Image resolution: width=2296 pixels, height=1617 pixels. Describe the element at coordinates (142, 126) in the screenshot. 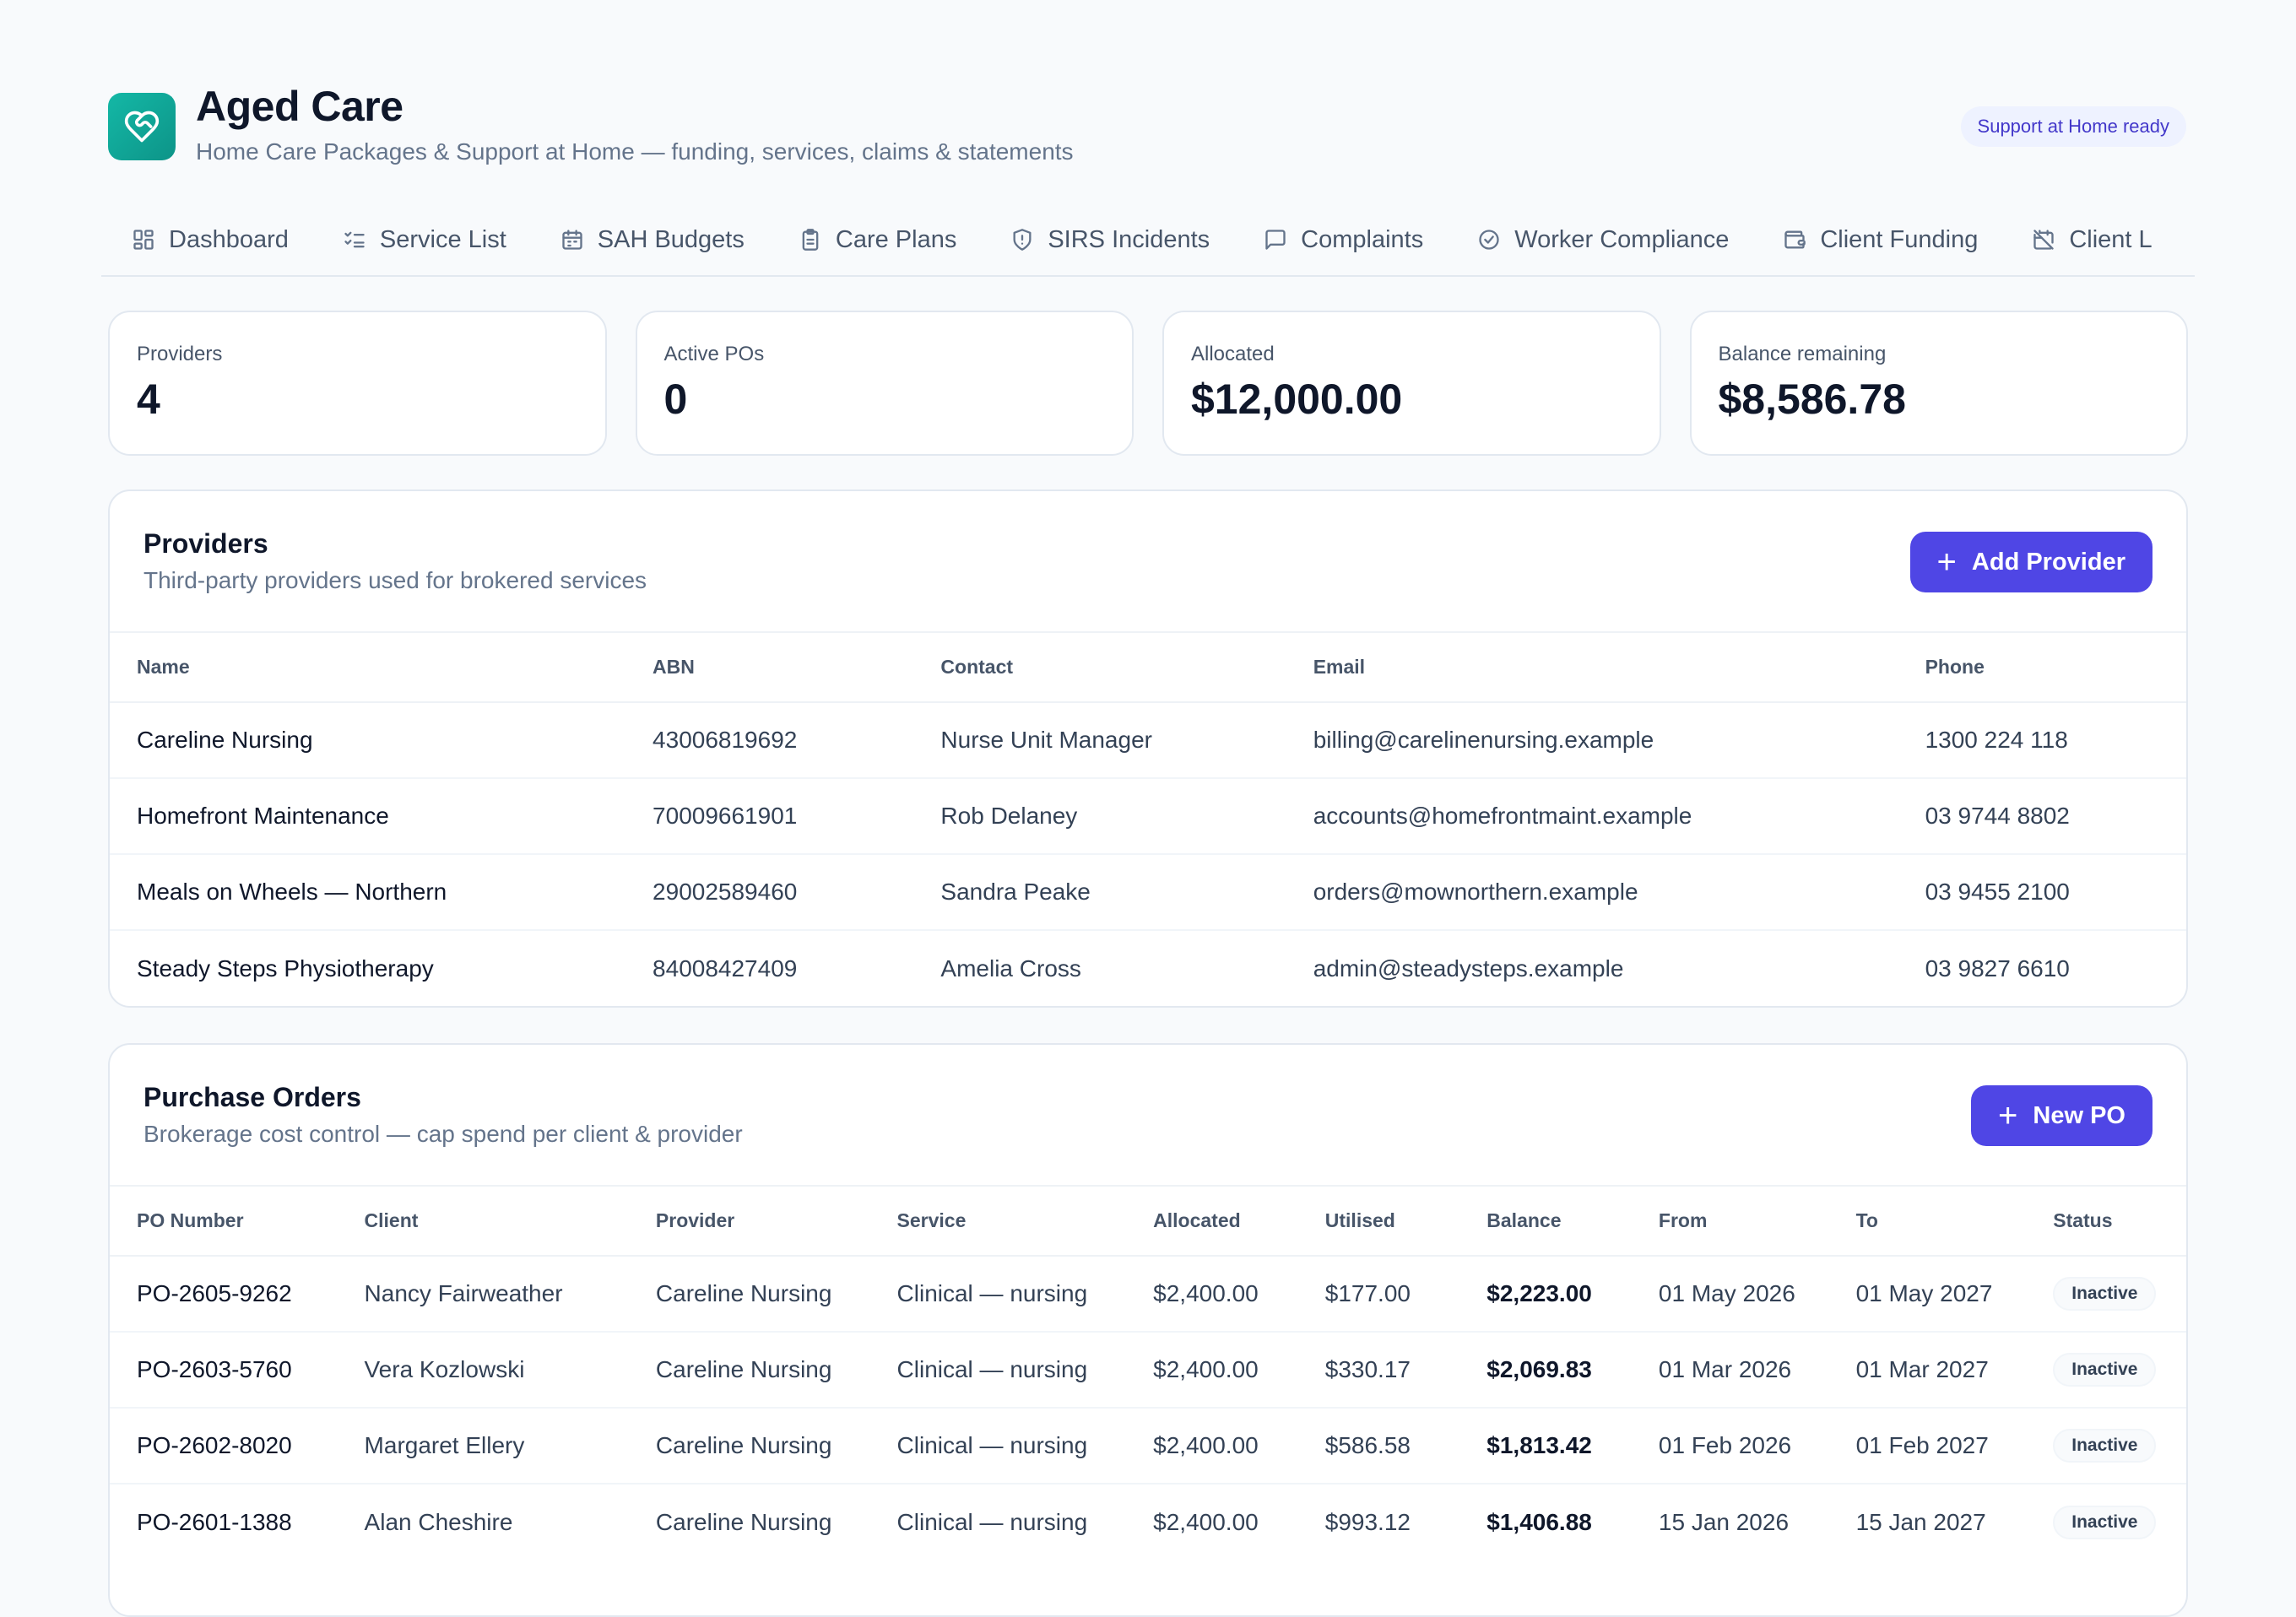

I see `heart-logo-icon` at that location.